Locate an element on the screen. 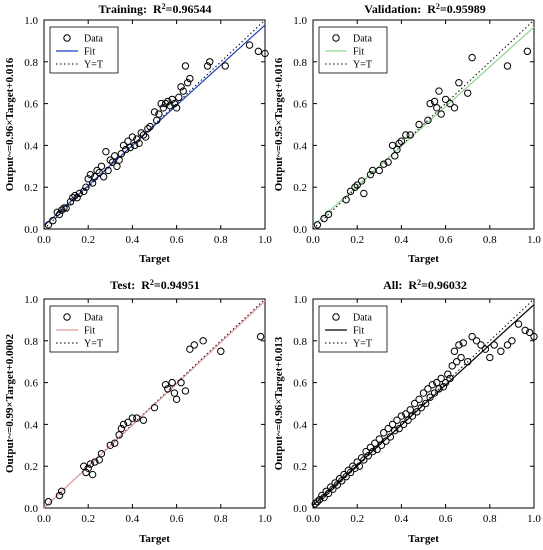 The height and width of the screenshot is (550, 543). test-y-label: Output~=0.99×Target+0.0002 is located at coordinates (10, 403).